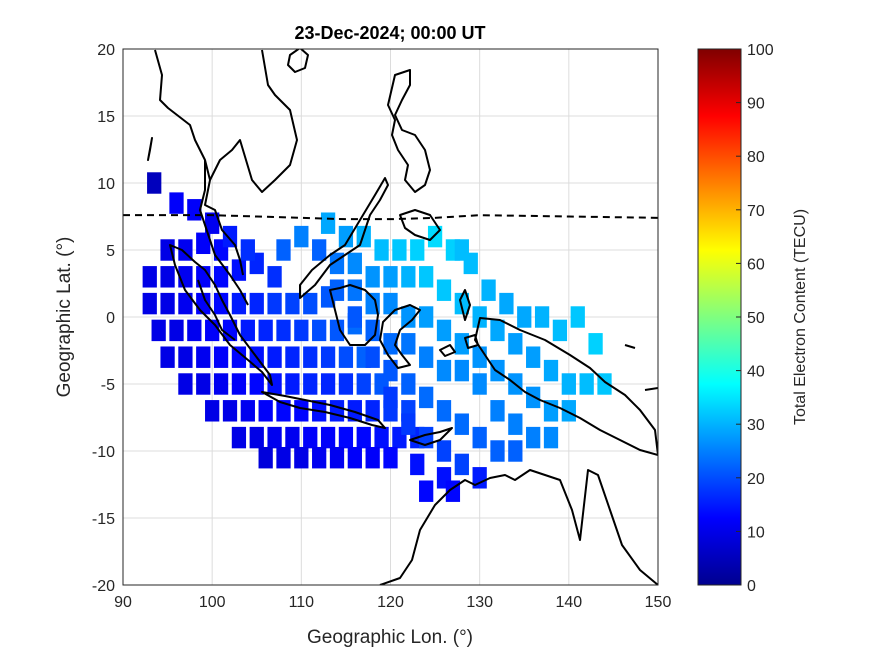 This screenshot has height=656, width=875. What do you see at coordinates (760, 50) in the screenshot?
I see `colorbar-tick-label: 100` at bounding box center [760, 50].